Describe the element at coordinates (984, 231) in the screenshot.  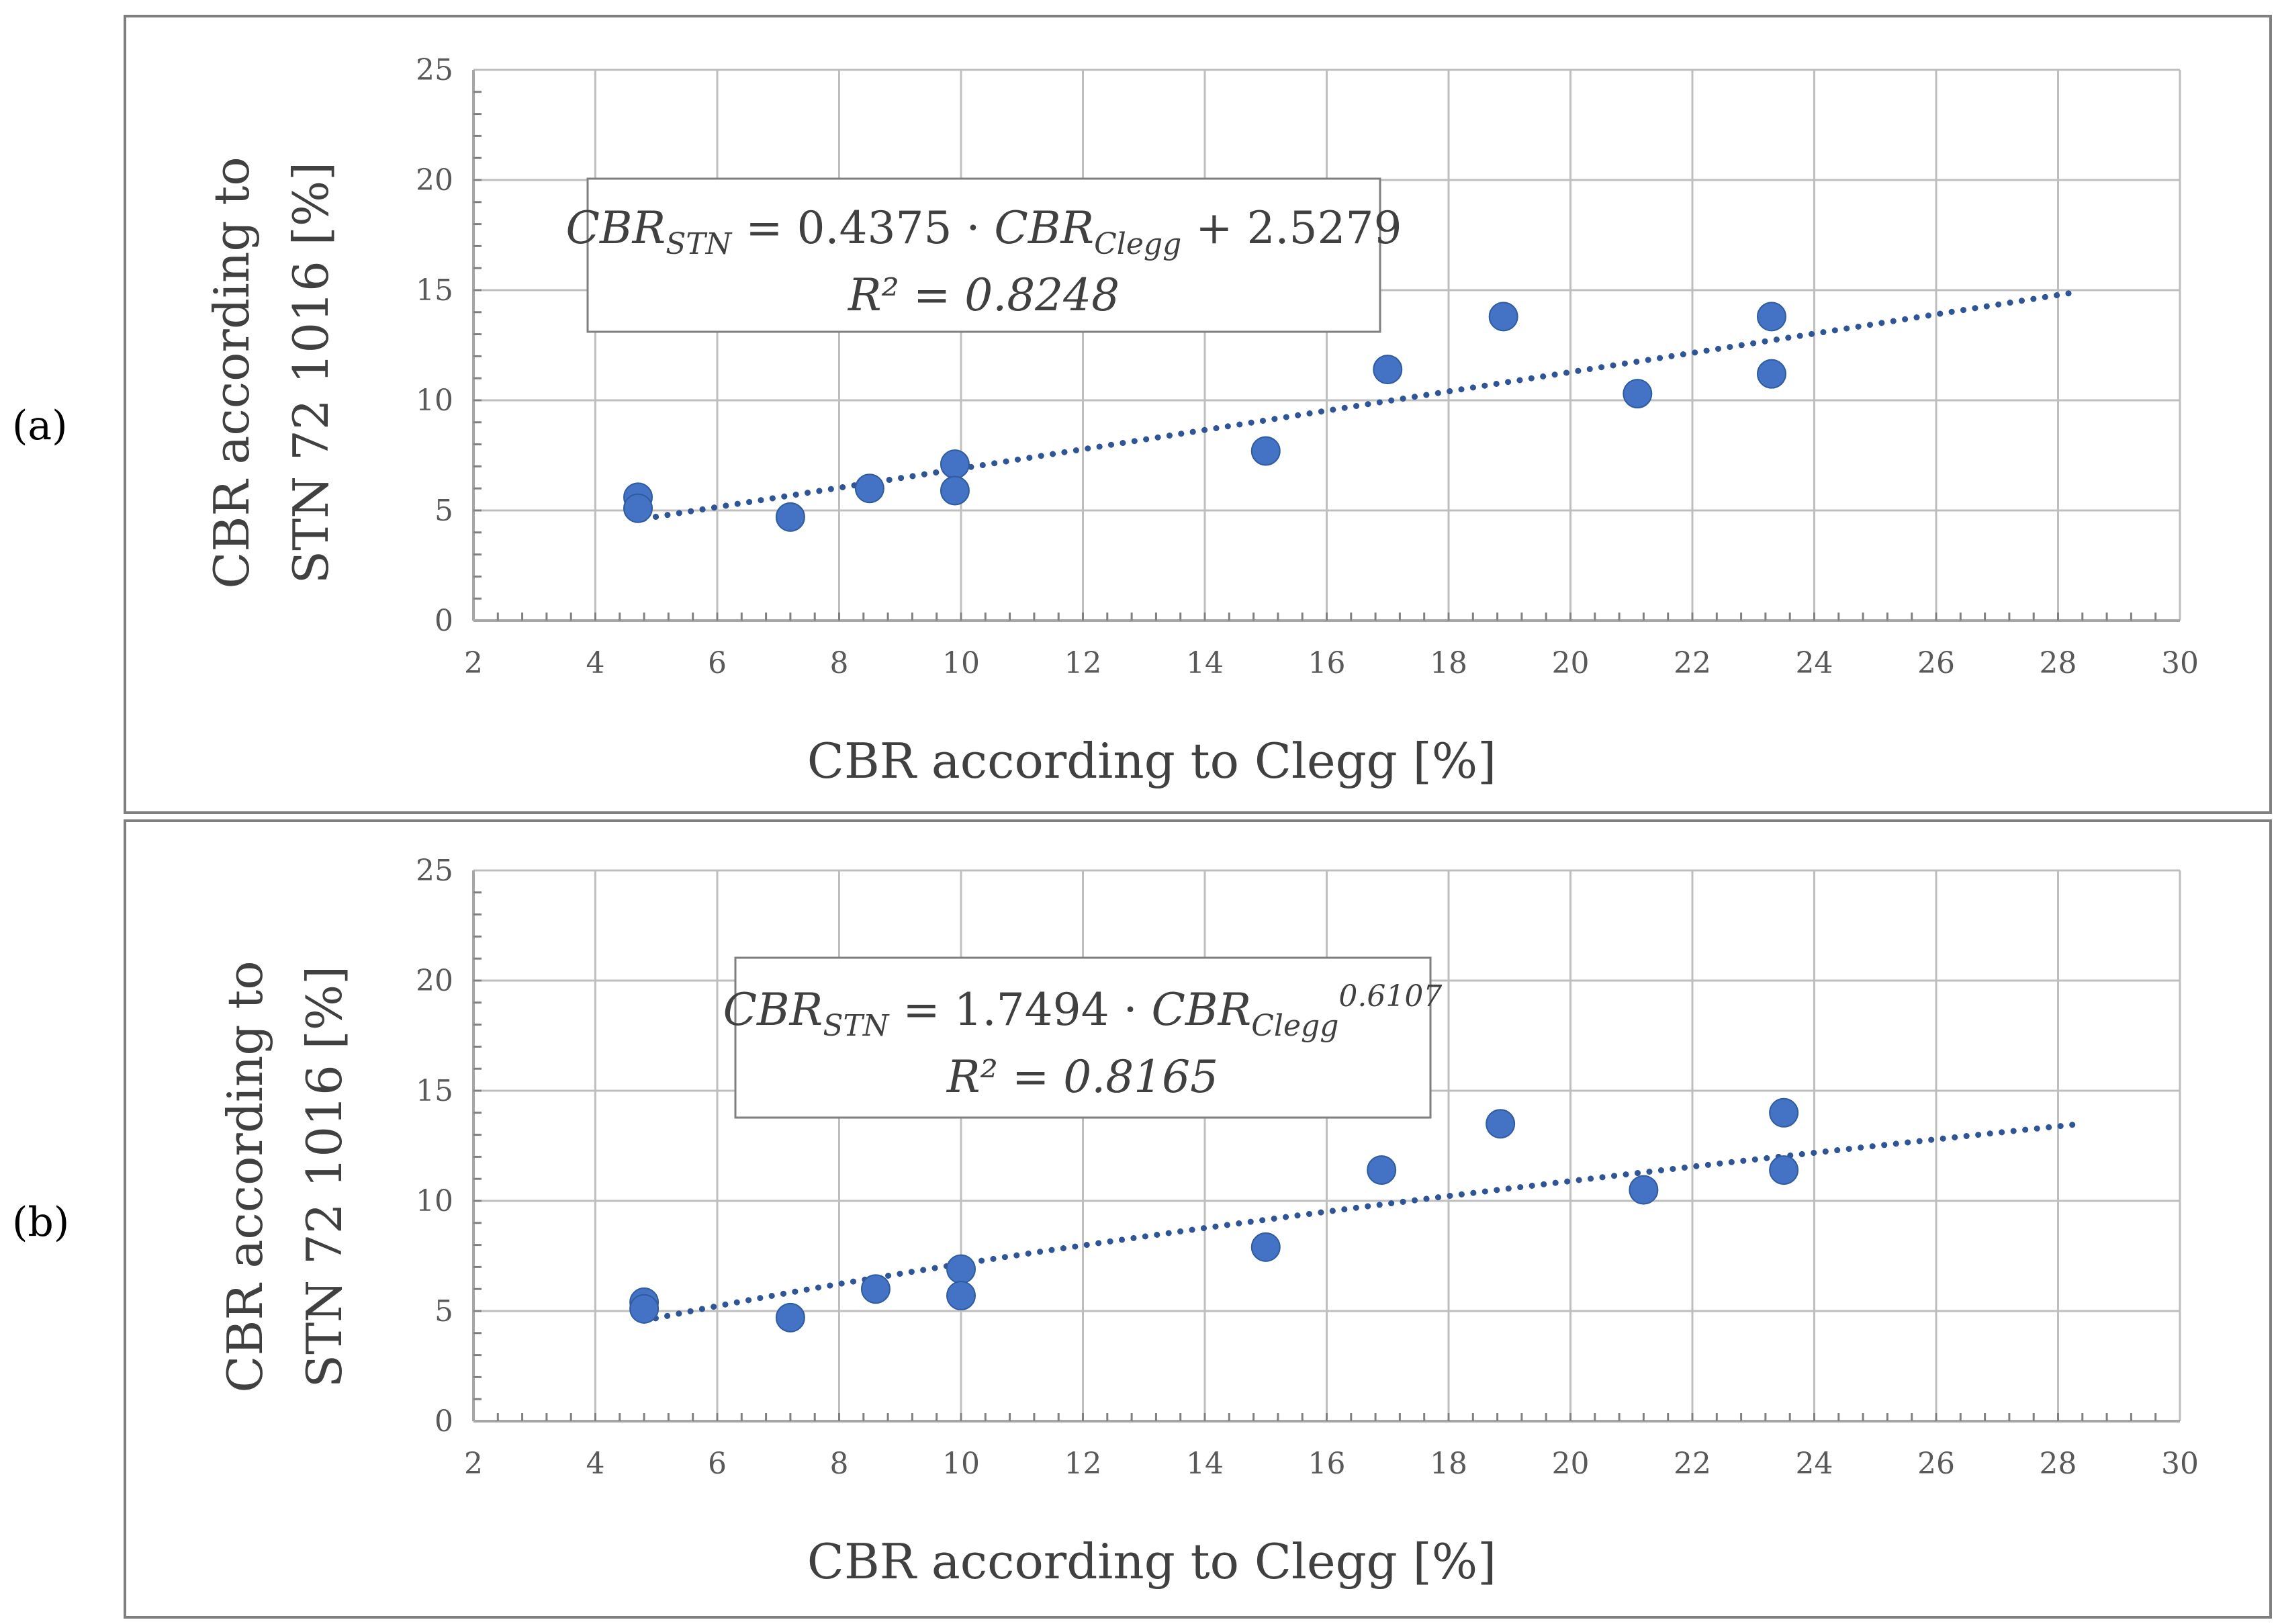
I see `panel-a-equation: CBRSTN = 0.4375 · CBRClegg + 2.5279` at that location.